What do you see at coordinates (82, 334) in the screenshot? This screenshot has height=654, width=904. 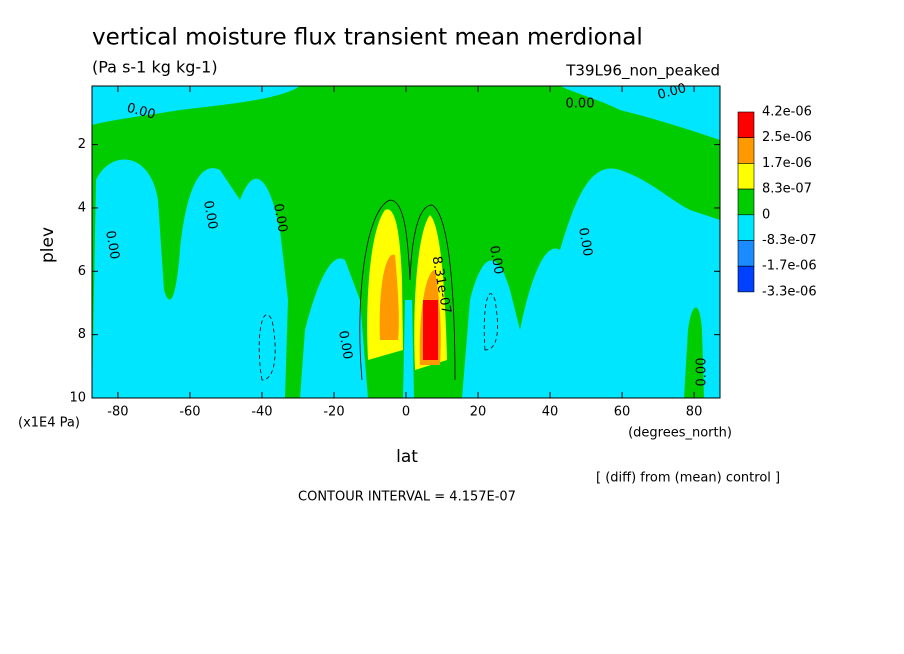 I see `y-tick-label: 8` at bounding box center [82, 334].